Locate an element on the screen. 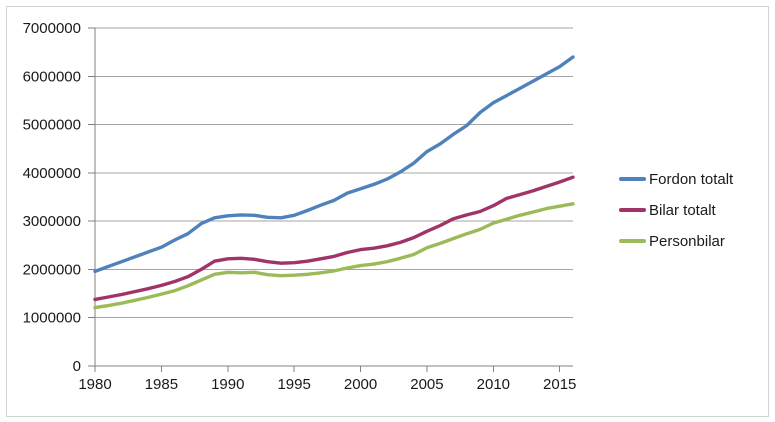  x-tick-label: 2010 is located at coordinates (493, 384).